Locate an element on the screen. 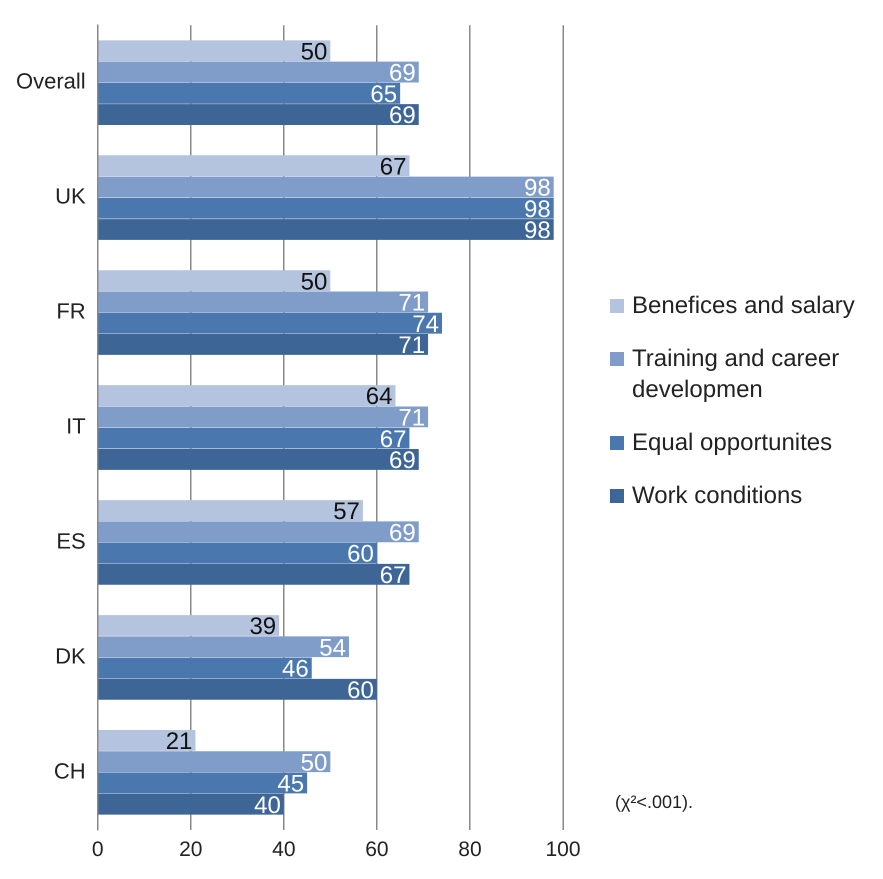 The image size is (883, 879). y-tick-label: CH is located at coordinates (70, 771).